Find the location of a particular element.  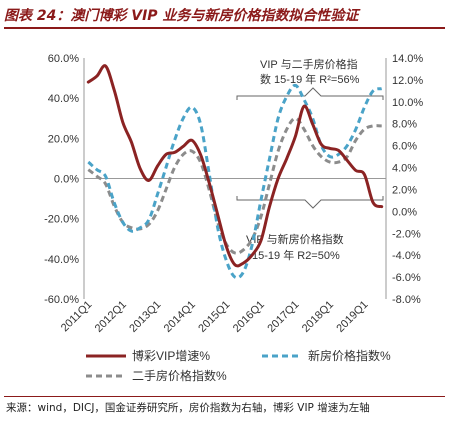

x-tick: 2019Q1 is located at coordinates (352, 317).